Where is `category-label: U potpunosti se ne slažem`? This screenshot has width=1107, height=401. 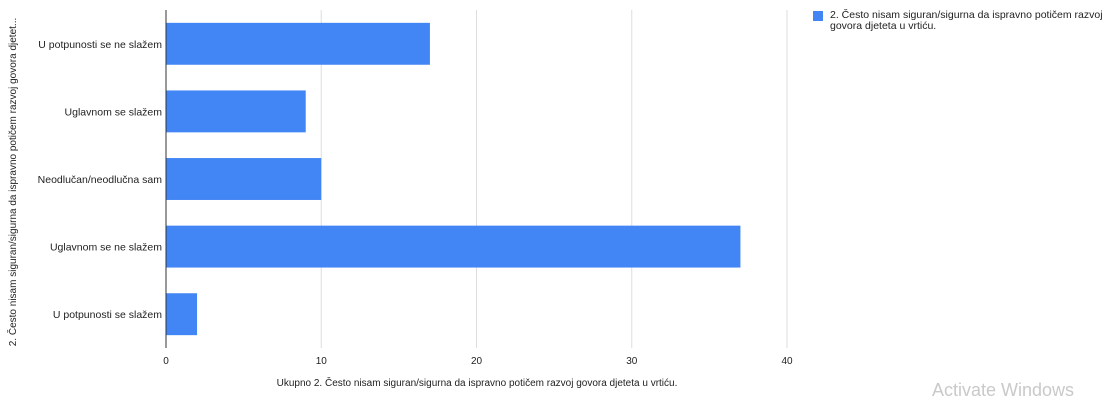
category-label: U potpunosti se ne slažem is located at coordinates (100, 45).